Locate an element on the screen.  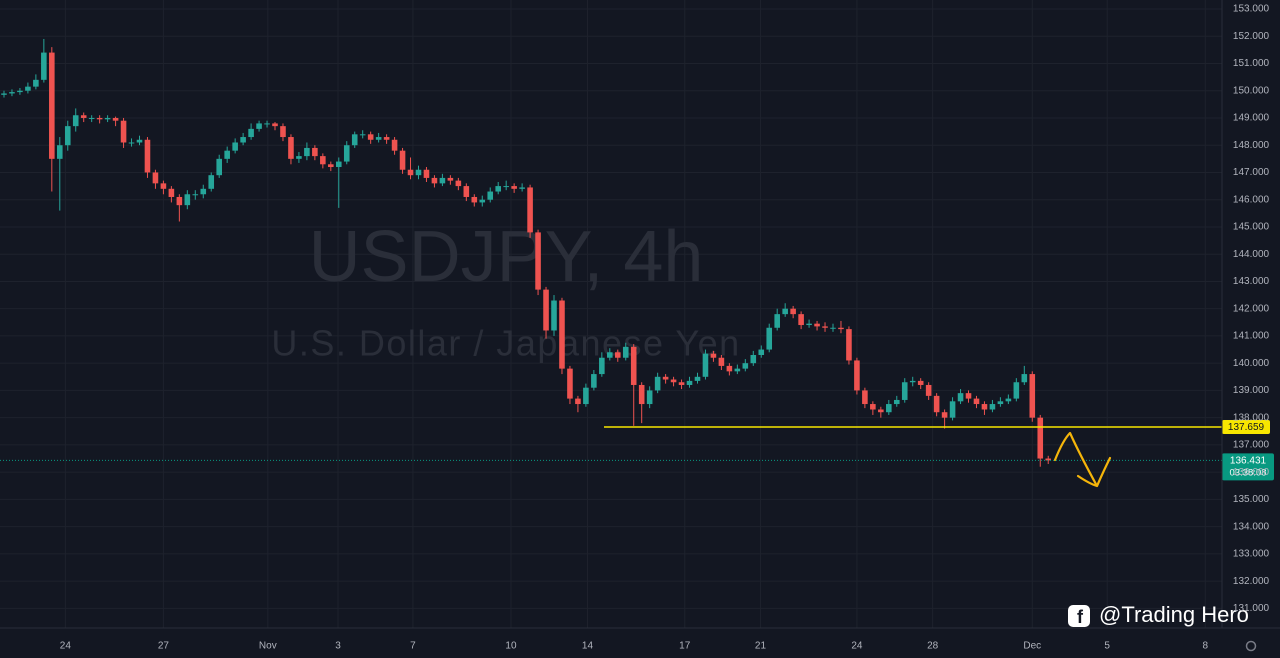
y-tick-label: 138.000 is located at coordinates (1251, 417).